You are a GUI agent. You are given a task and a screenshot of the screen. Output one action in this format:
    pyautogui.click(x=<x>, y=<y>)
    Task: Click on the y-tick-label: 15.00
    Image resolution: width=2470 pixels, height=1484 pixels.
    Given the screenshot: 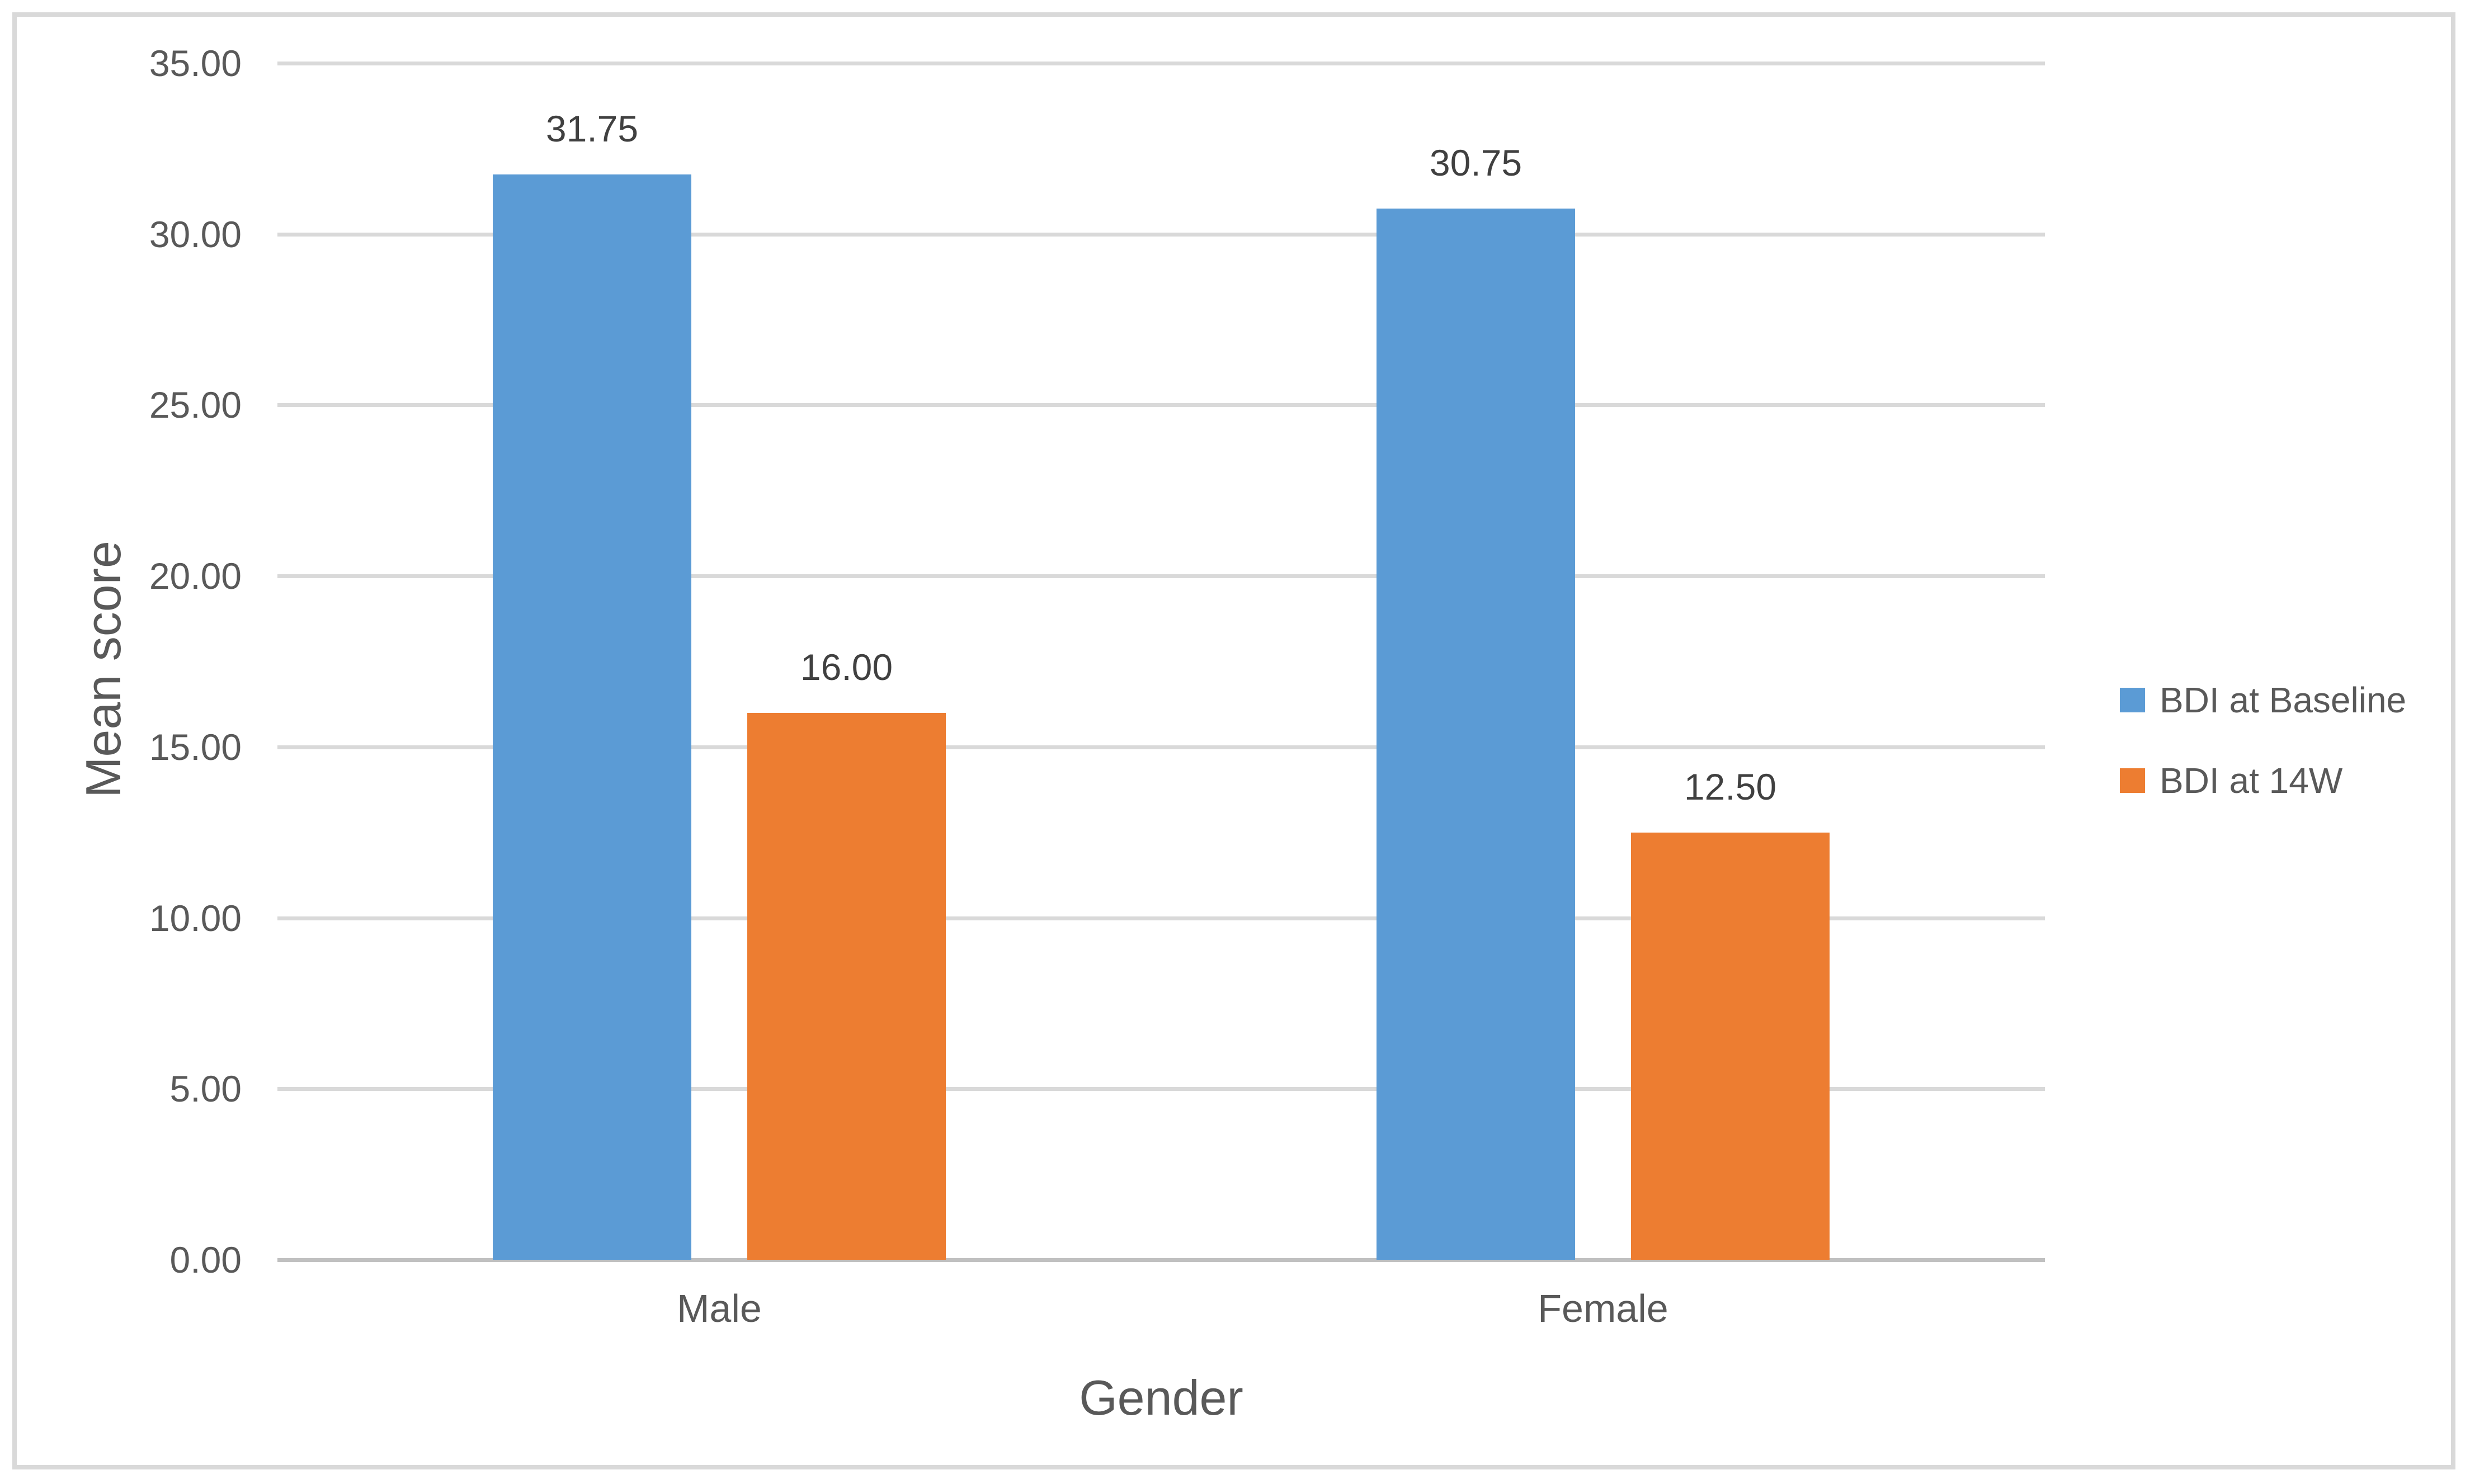 What is the action you would take?
    pyautogui.click(x=195, y=747)
    